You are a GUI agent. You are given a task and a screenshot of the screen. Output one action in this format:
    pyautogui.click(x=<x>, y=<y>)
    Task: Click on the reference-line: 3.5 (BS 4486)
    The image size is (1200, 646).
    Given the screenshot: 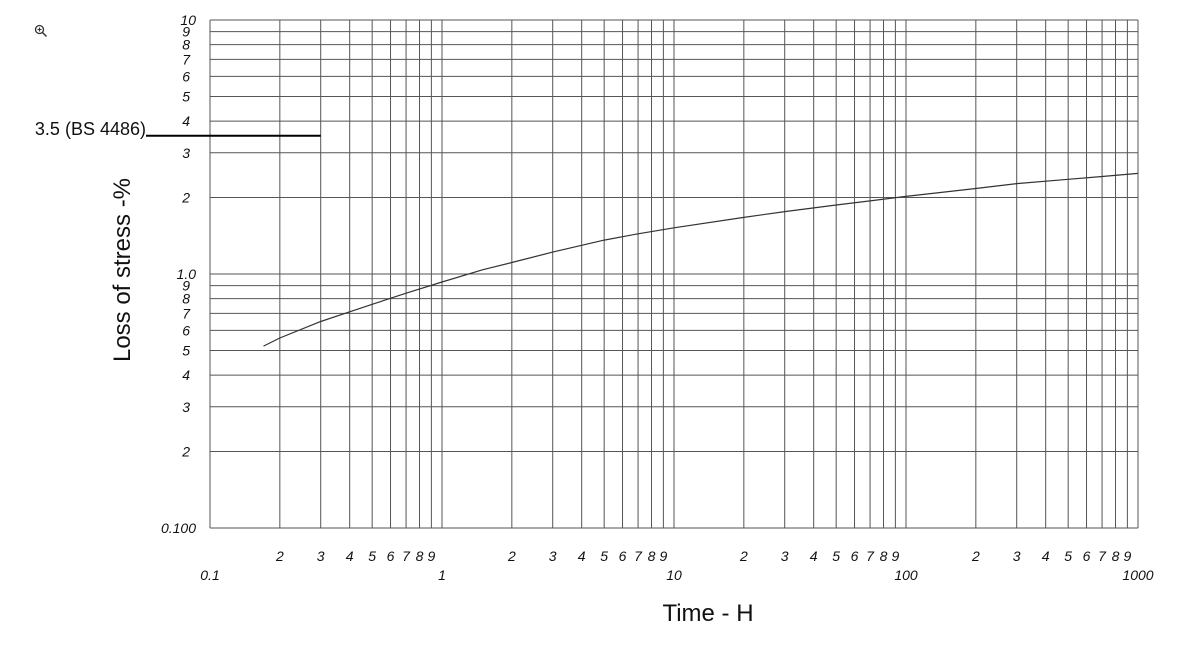 What is the action you would take?
    pyautogui.click(x=178, y=129)
    